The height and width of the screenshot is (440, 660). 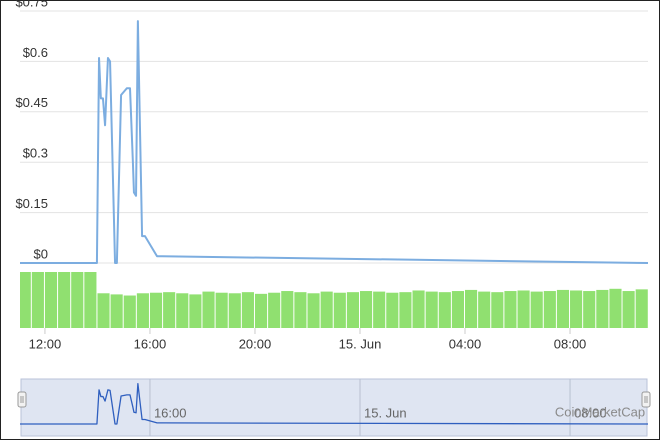 I want to click on navigator-tick-label: 15. Jun, so click(x=385, y=412).